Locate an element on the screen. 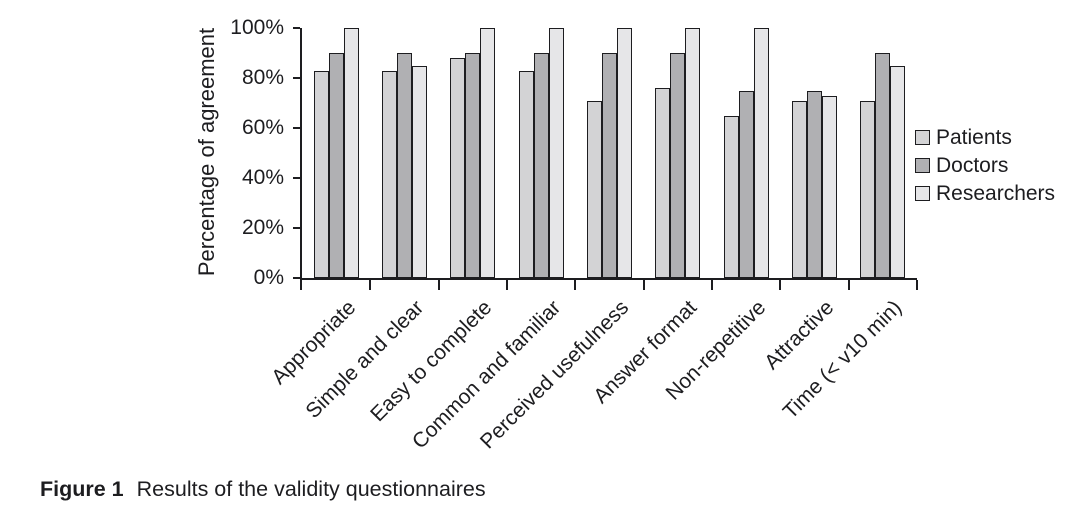 Image resolution: width=1085 pixels, height=523 pixels. legend-label-researchers: Researchers is located at coordinates (996, 193).